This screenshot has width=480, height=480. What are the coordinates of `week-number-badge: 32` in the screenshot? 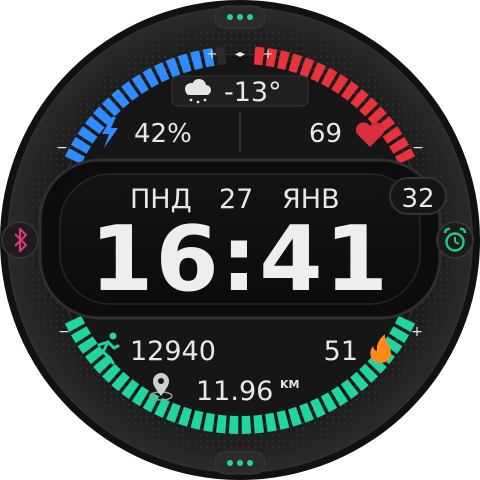 It's located at (418, 196).